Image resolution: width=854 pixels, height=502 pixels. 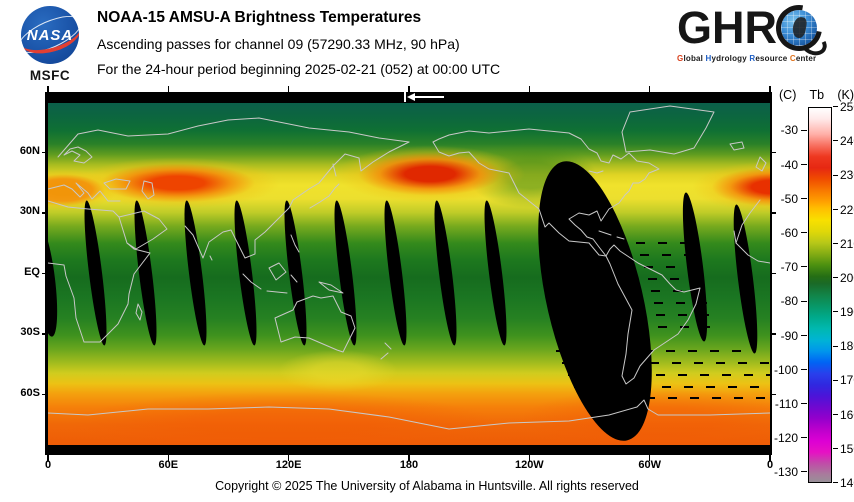 I want to click on ghrc-logo: GHR Global Hydrology Resource Center, so click(x=763, y=31).